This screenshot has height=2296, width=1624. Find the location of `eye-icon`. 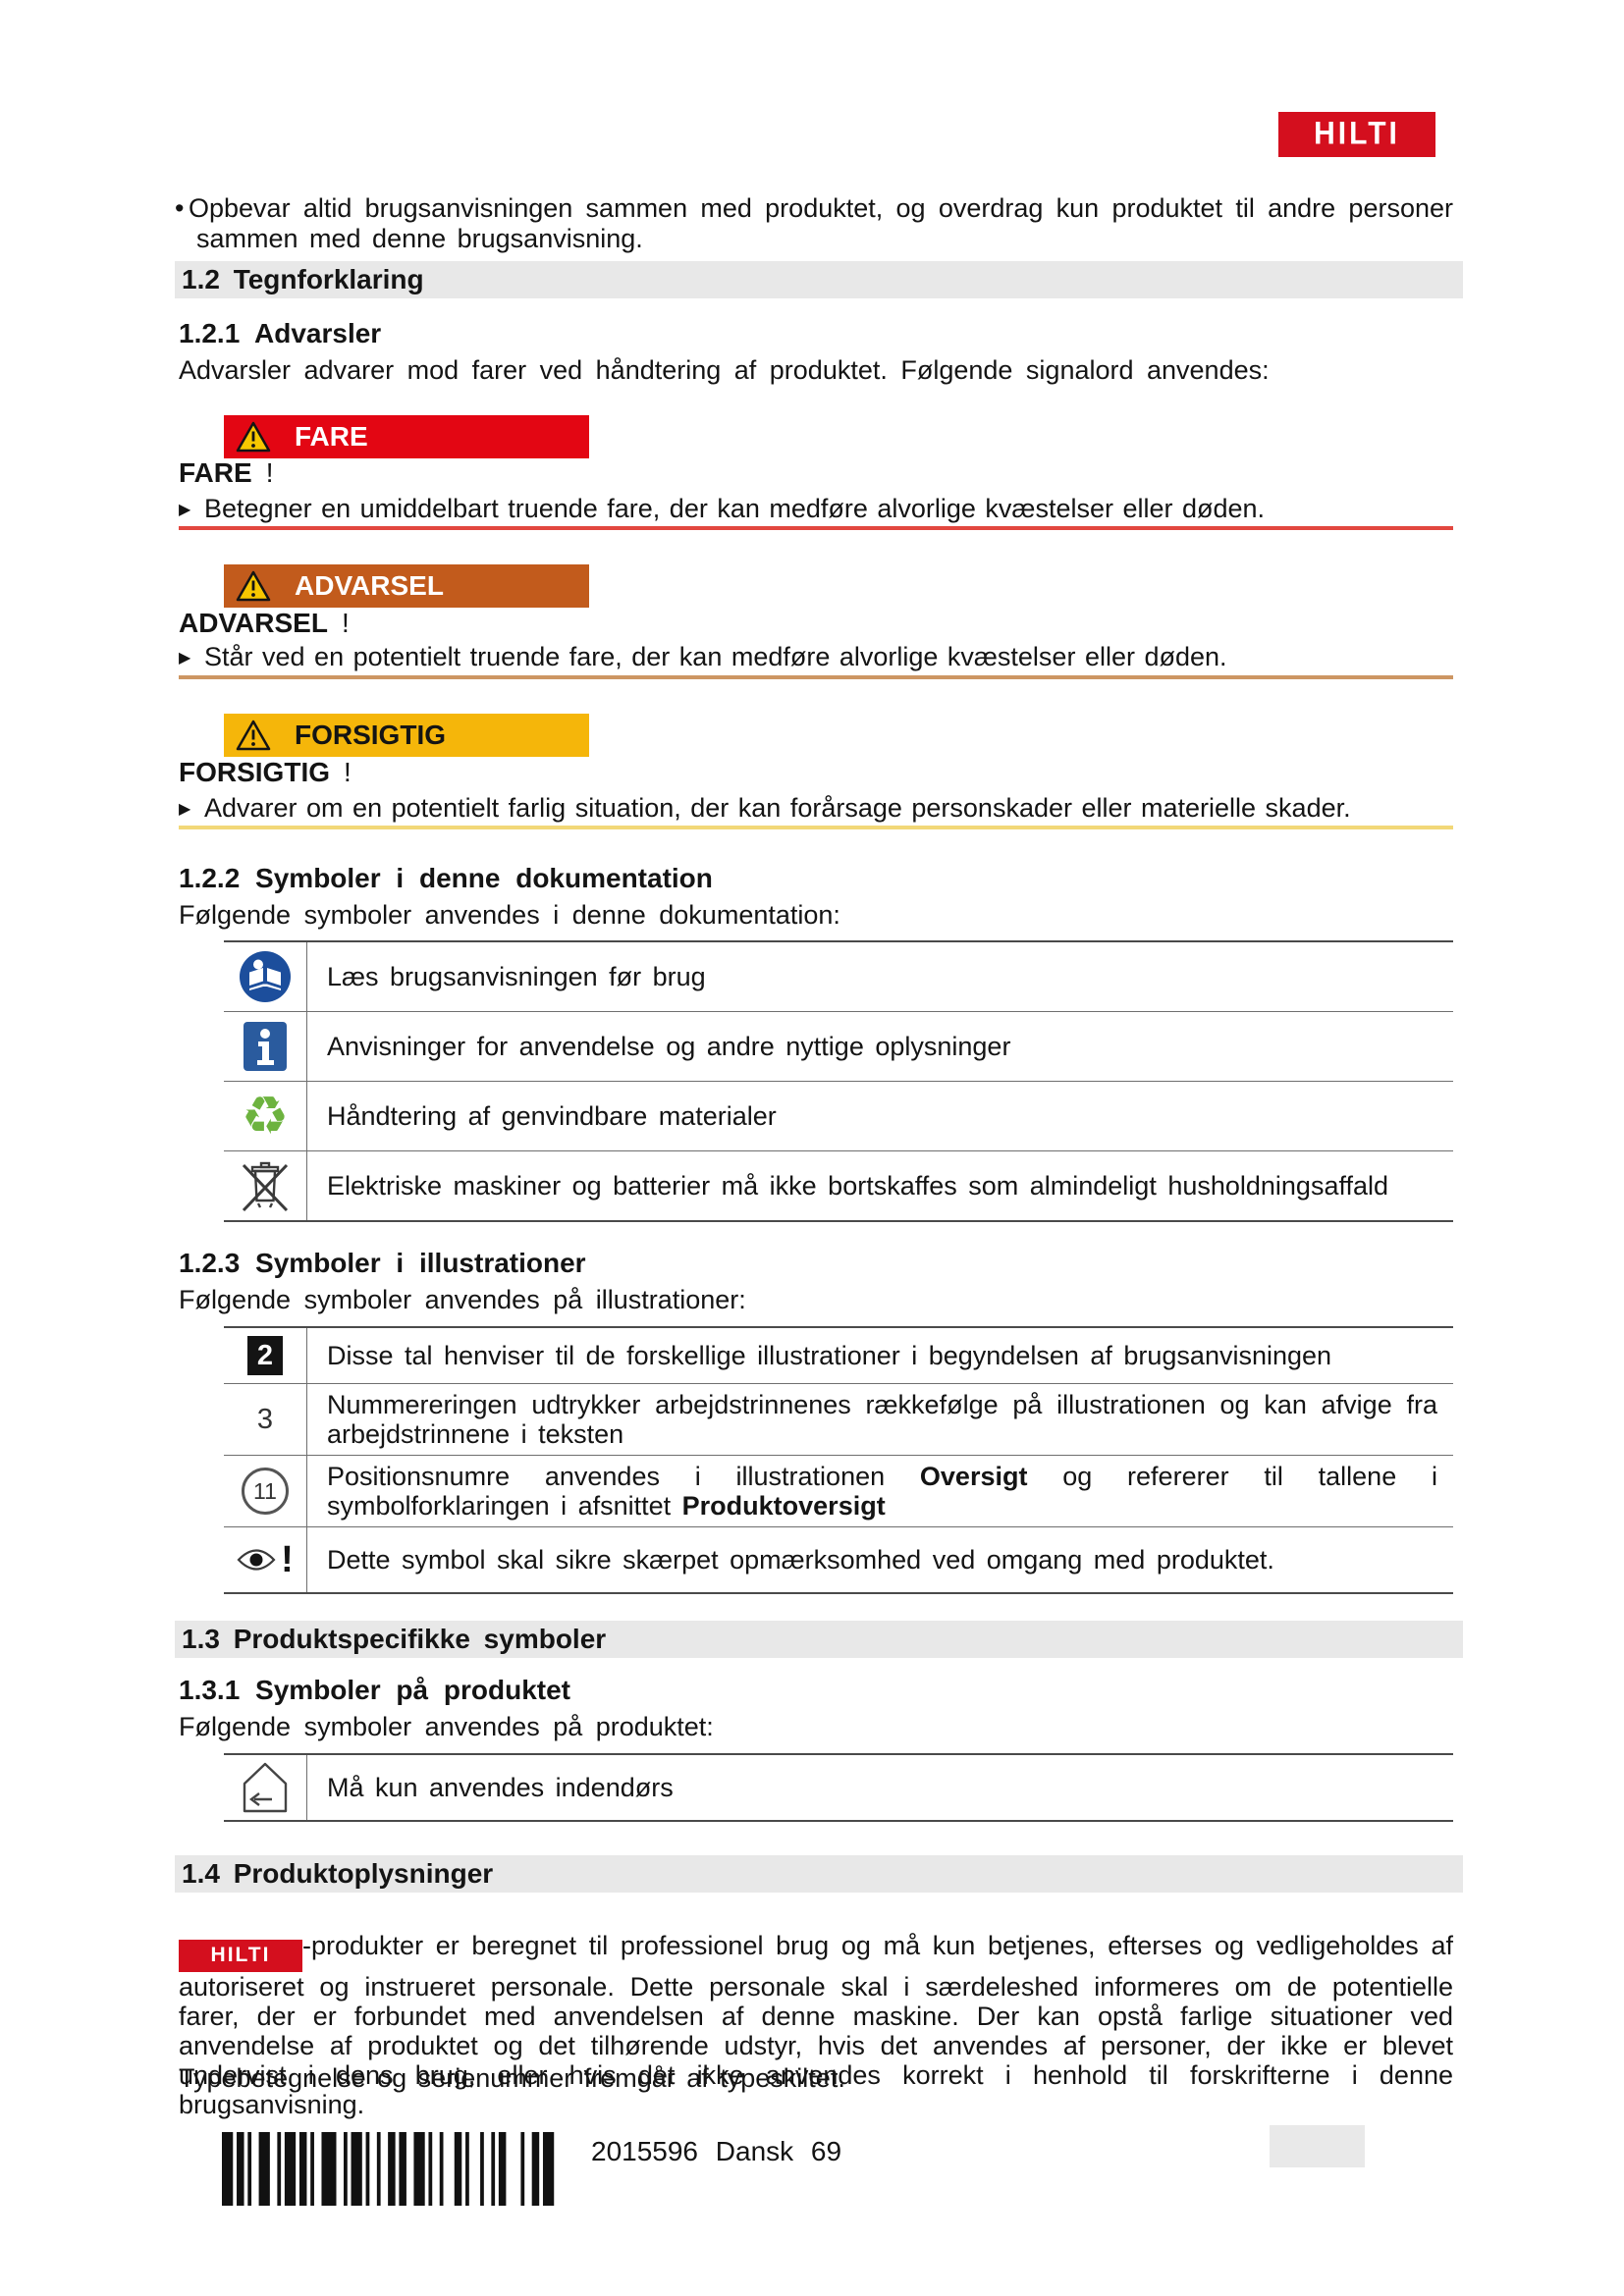

eye-icon is located at coordinates (256, 1560).